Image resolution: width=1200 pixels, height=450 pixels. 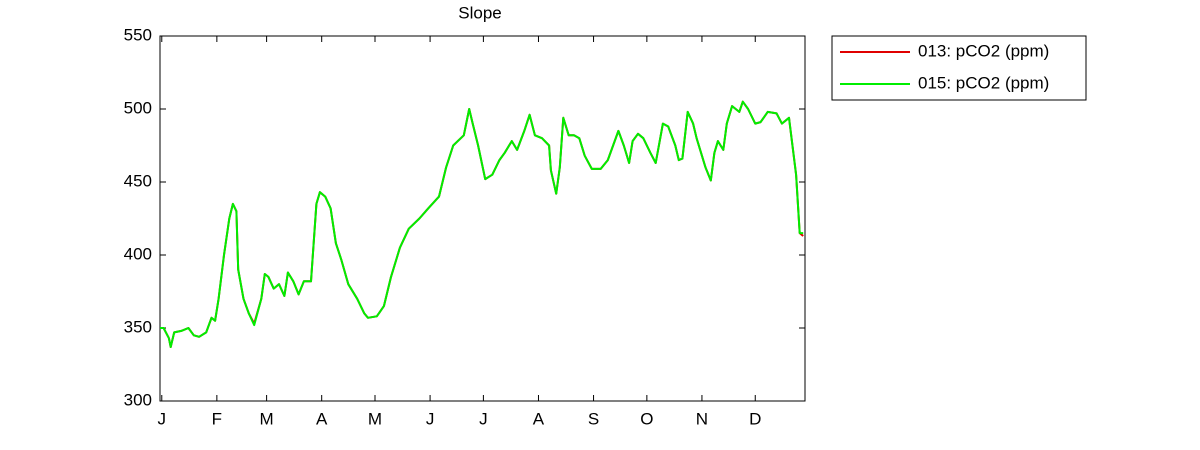 What do you see at coordinates (138, 399) in the screenshot?
I see `y-tick-label: 300` at bounding box center [138, 399].